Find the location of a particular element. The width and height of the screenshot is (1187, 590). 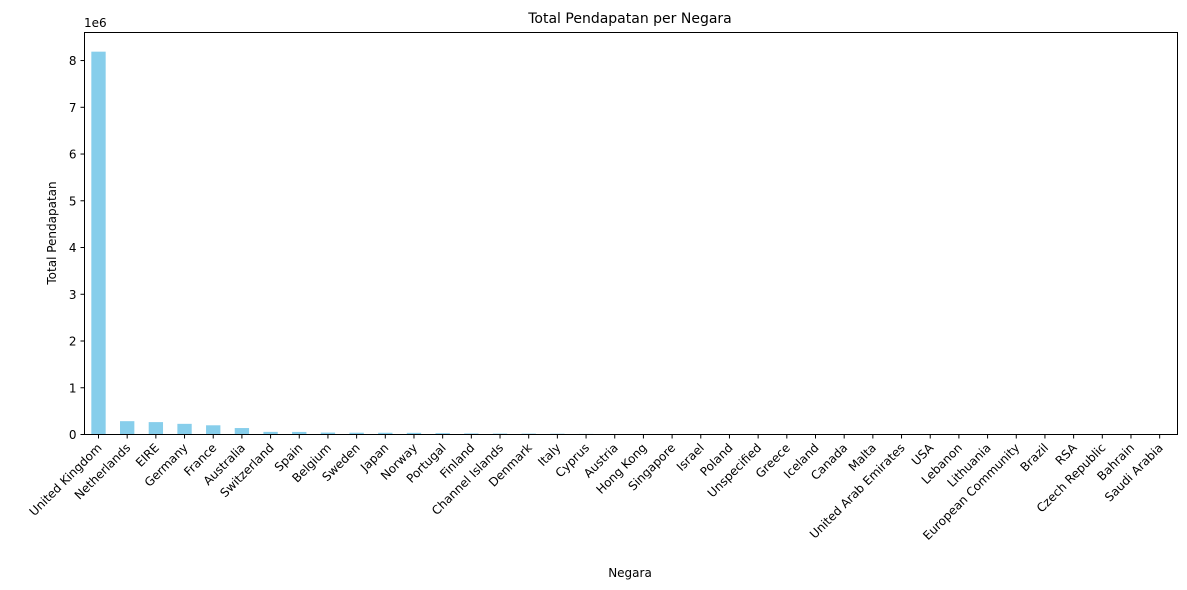

bar-norway is located at coordinates (414, 433).